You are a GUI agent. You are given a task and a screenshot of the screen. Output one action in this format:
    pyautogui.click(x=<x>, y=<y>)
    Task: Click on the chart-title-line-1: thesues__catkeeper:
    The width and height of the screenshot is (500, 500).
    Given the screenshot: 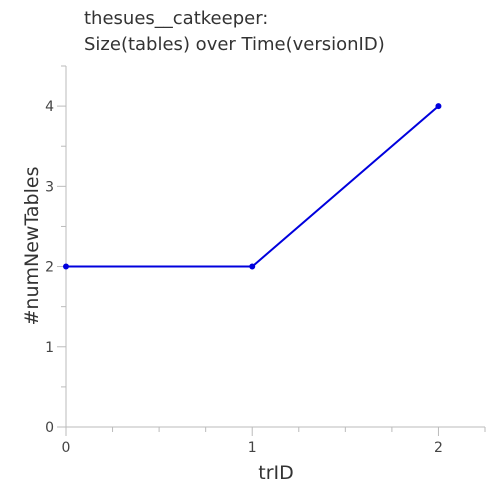 What is the action you would take?
    pyautogui.click(x=176, y=18)
    